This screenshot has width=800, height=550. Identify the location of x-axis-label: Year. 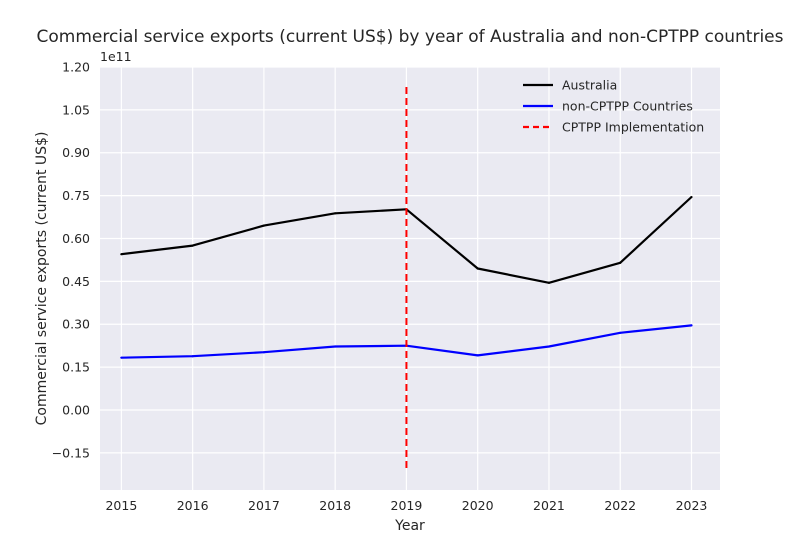
(409, 526).